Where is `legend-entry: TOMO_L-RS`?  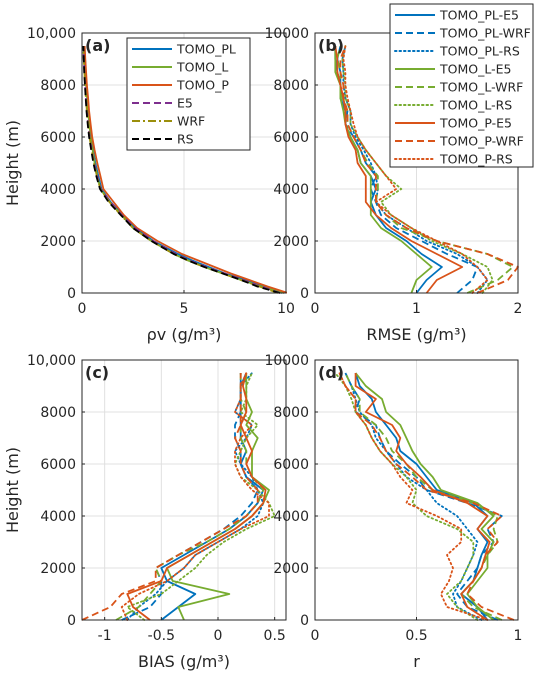 legend-entry: TOMO_L-RS is located at coordinates (475, 105).